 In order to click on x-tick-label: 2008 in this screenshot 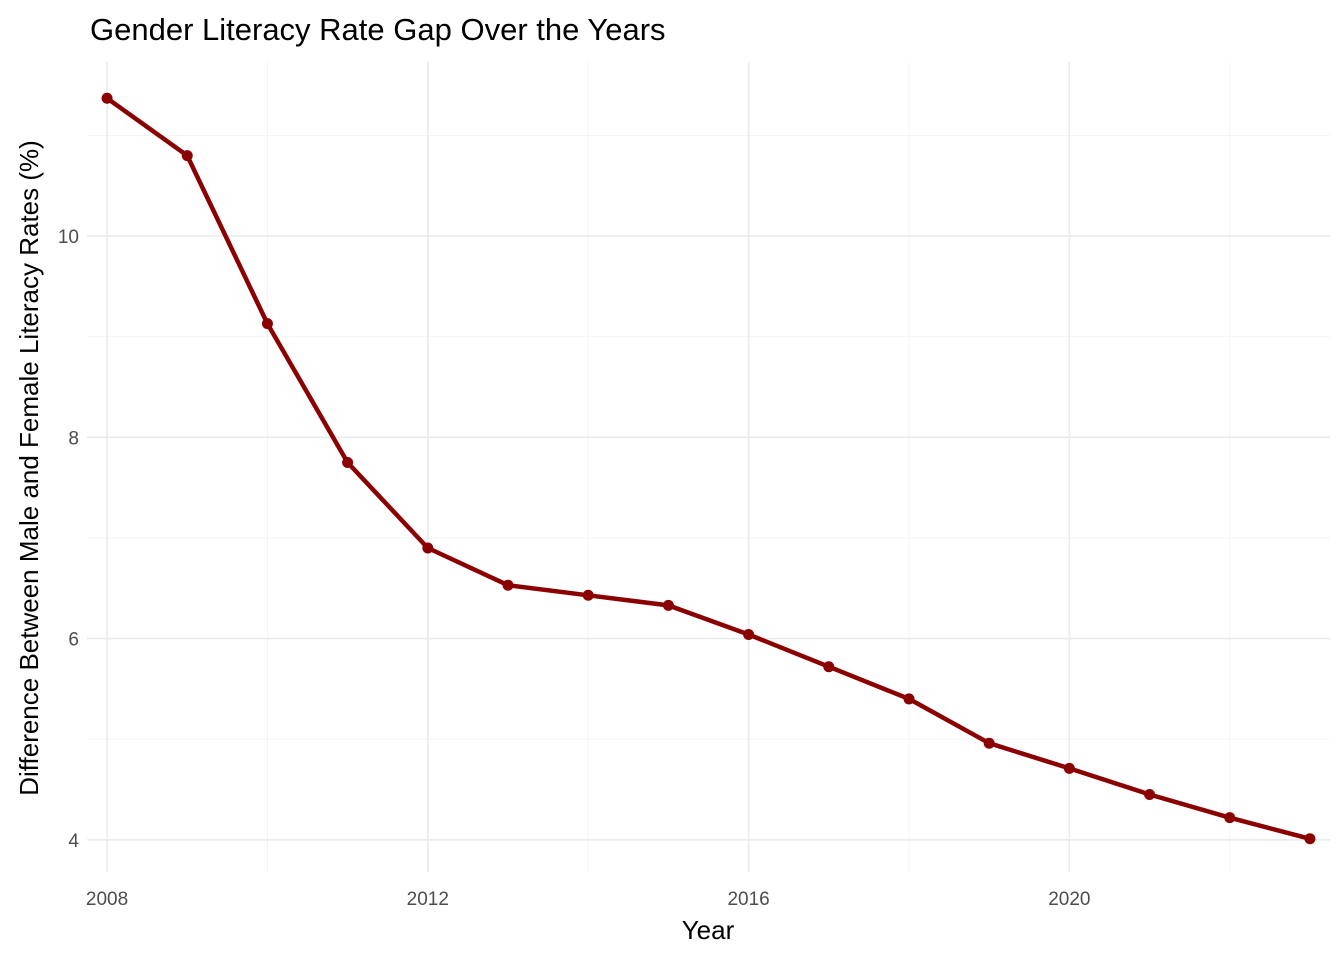, I will do `click(107, 899)`.